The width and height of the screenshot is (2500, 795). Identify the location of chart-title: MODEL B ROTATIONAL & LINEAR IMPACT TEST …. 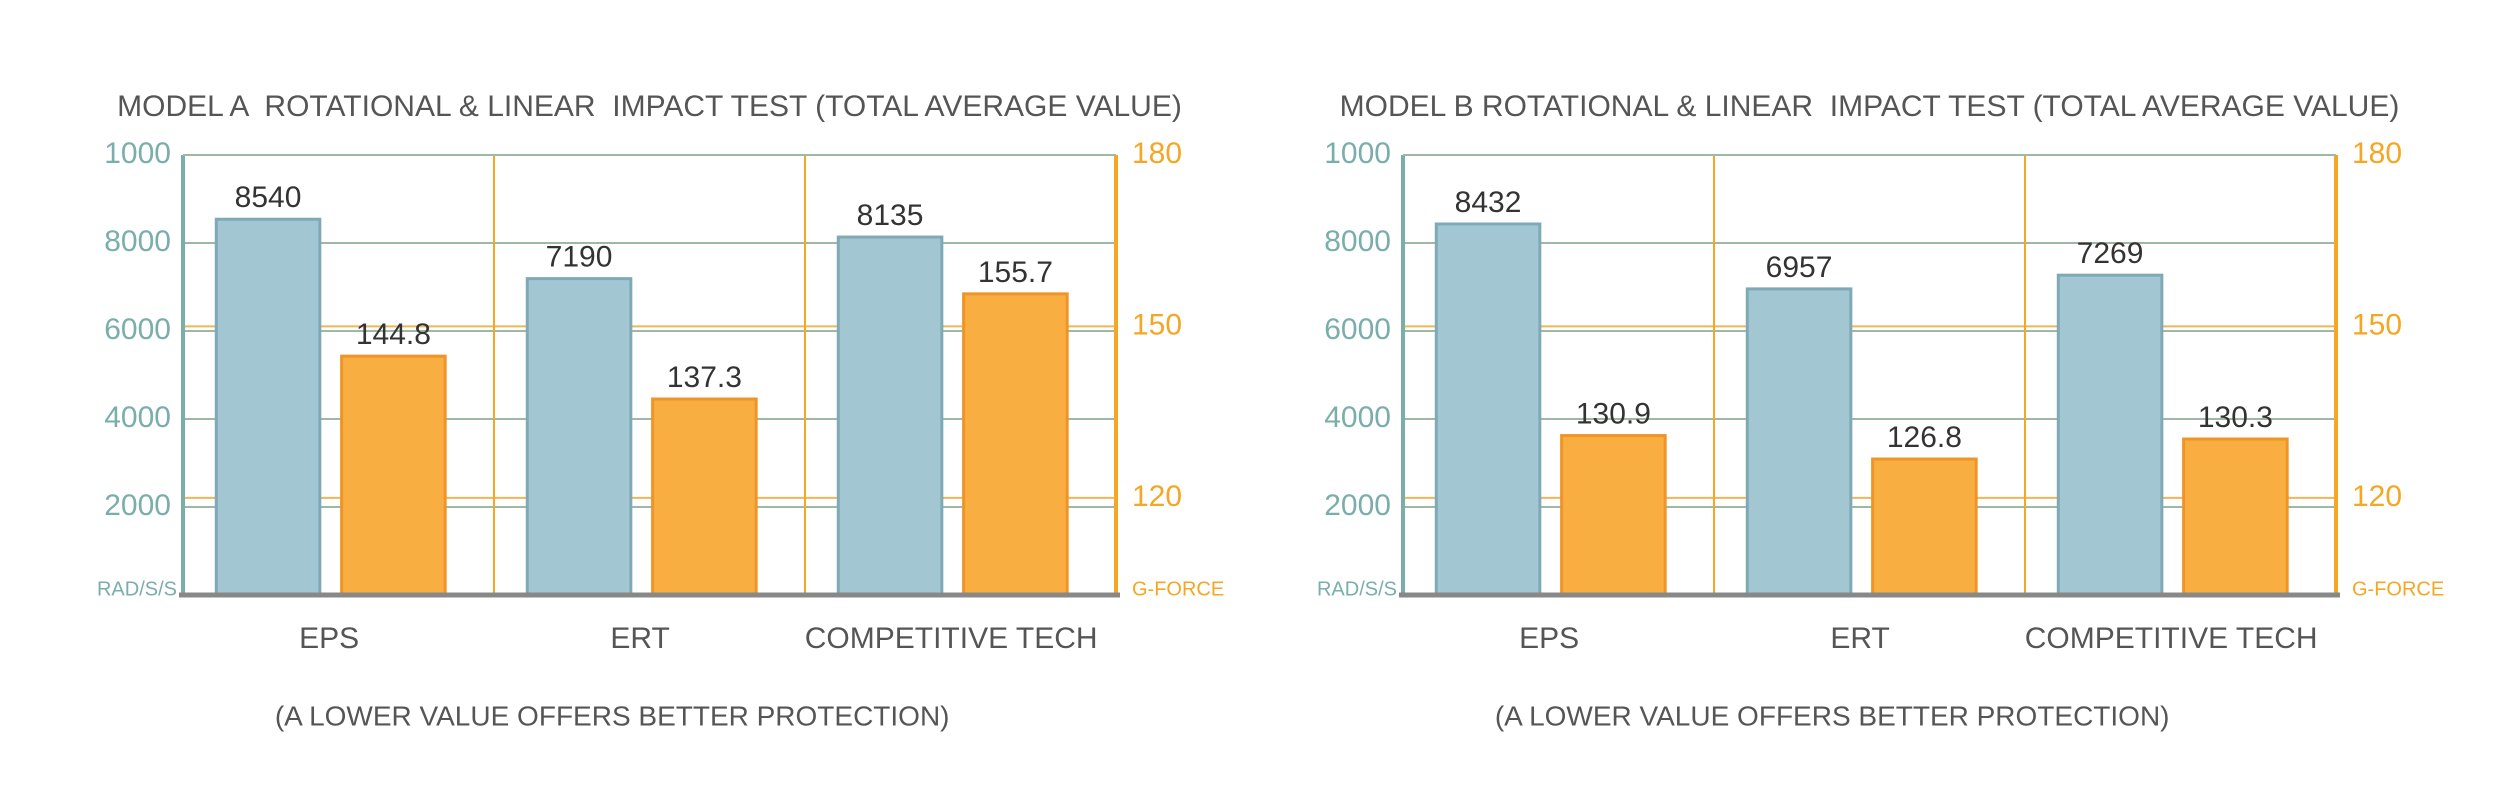
(1870, 106).